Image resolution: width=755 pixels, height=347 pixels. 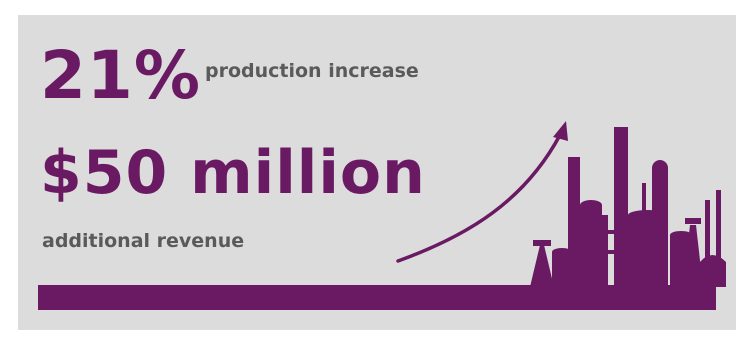 I want to click on trend-up-arrow-icon, so click(x=482, y=192).